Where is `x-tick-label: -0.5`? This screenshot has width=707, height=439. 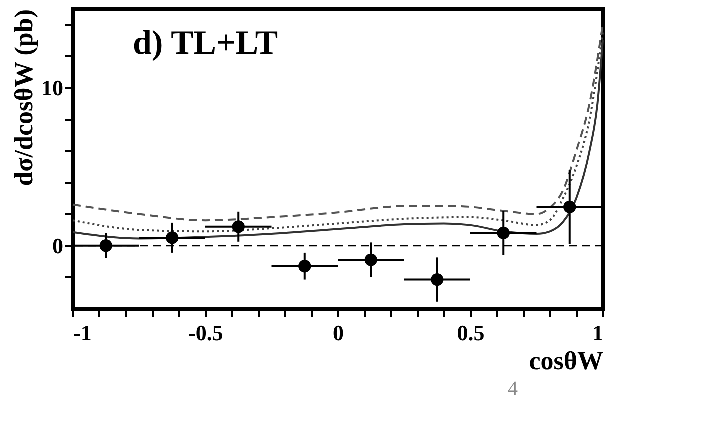
x-tick-label: -0.5 is located at coordinates (206, 333).